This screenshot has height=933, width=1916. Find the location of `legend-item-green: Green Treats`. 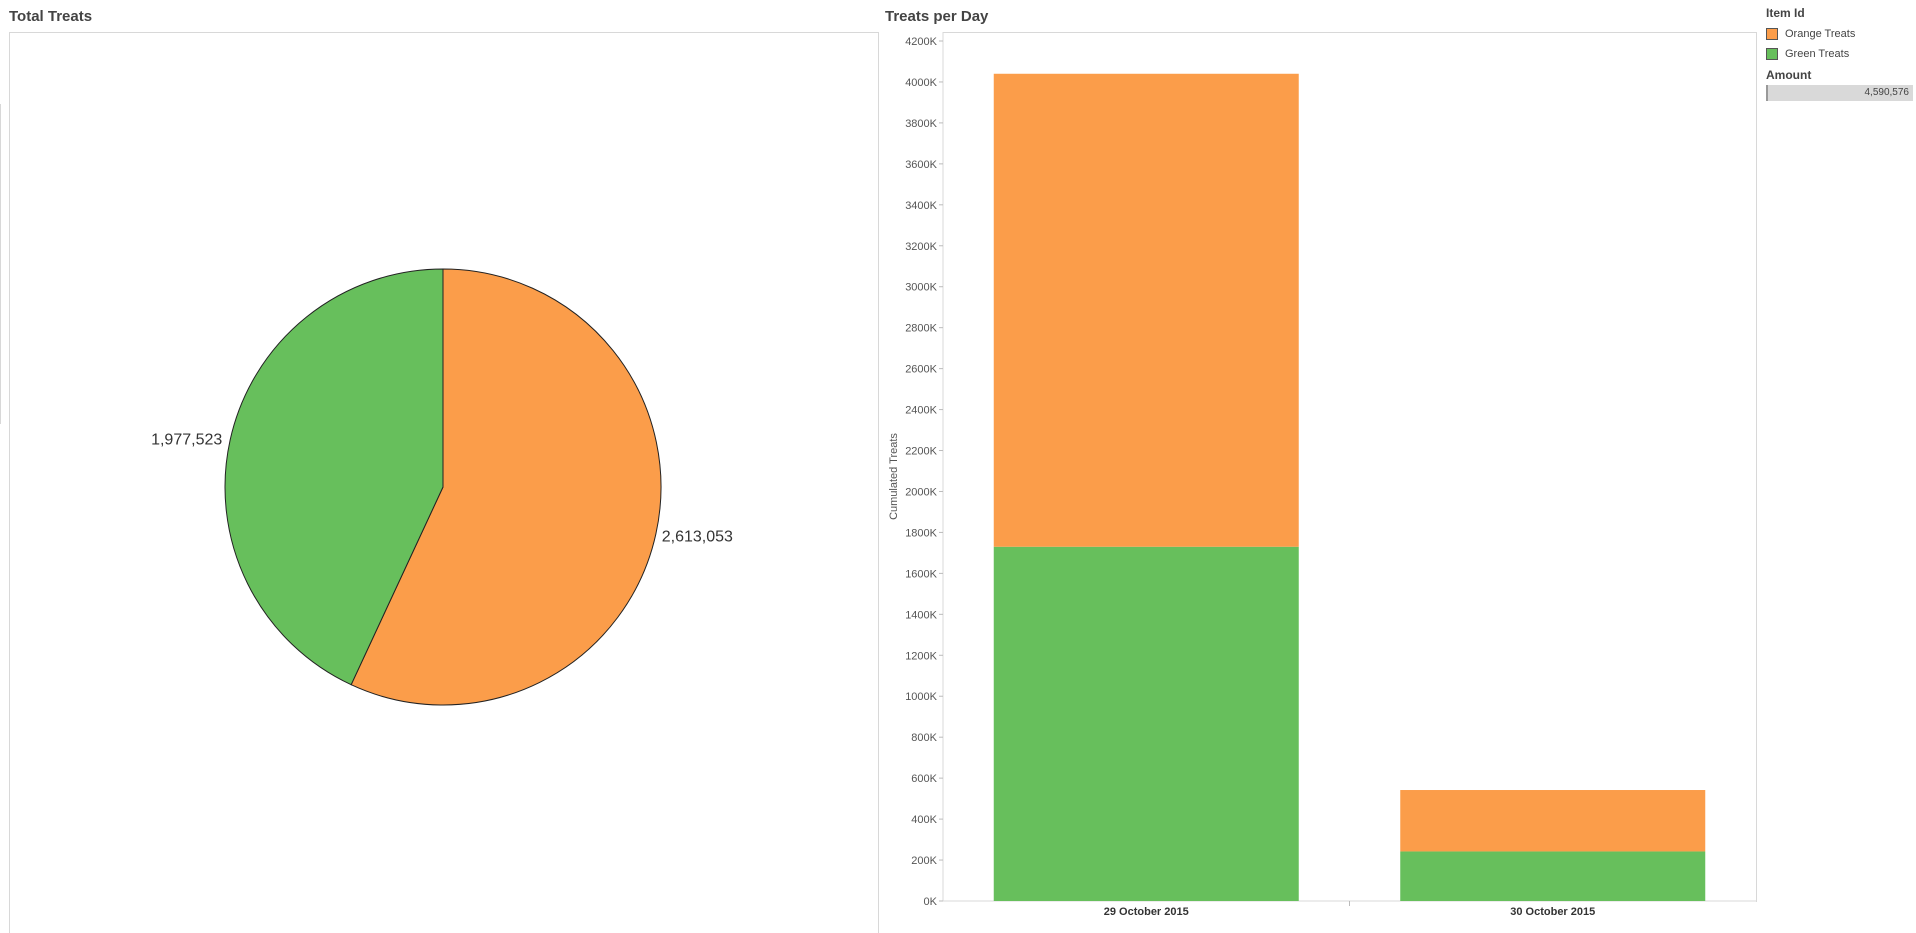

legend-item-green: Green Treats is located at coordinates (1841, 54).